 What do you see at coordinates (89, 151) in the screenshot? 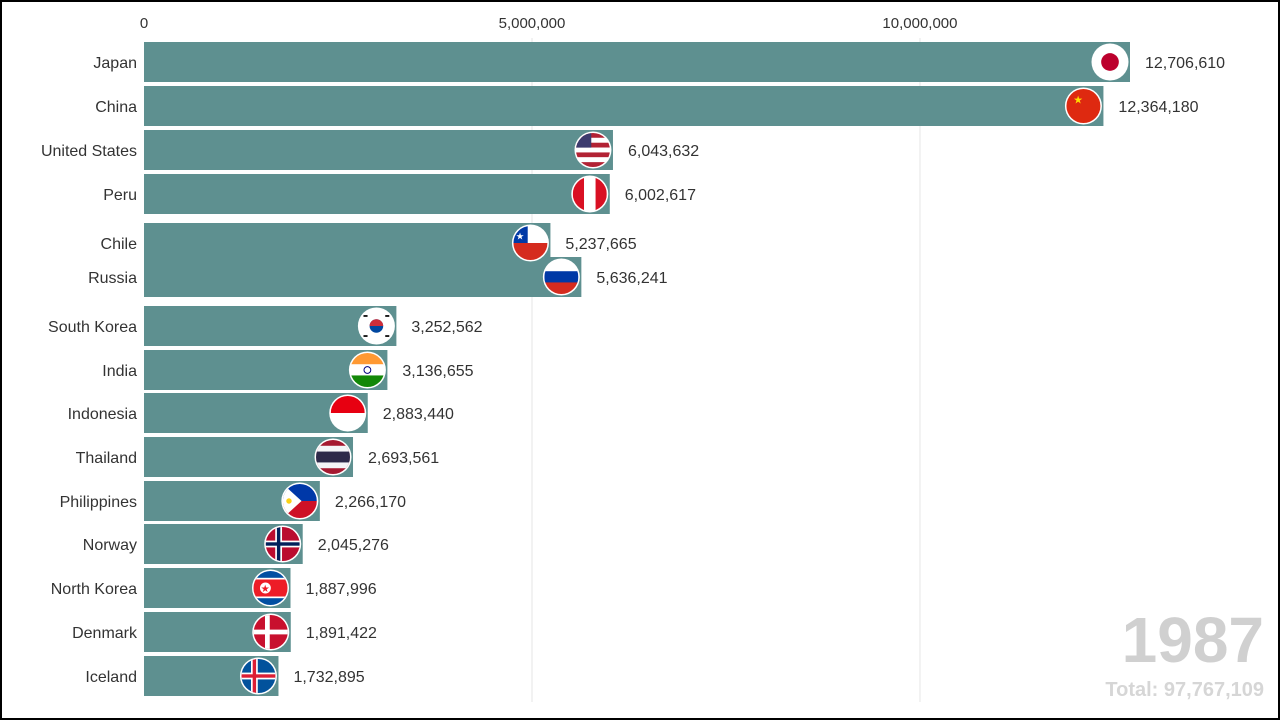
I see `category-label: United States` at bounding box center [89, 151].